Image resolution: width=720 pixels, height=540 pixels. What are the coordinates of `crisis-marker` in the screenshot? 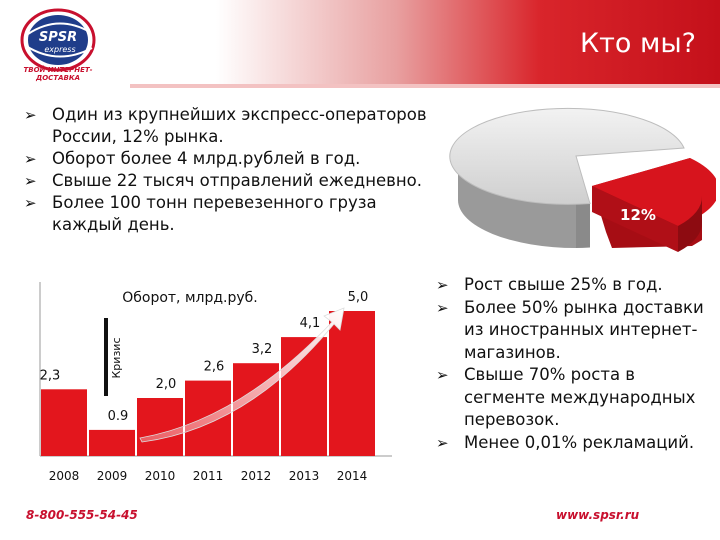 It's located at (106, 357).